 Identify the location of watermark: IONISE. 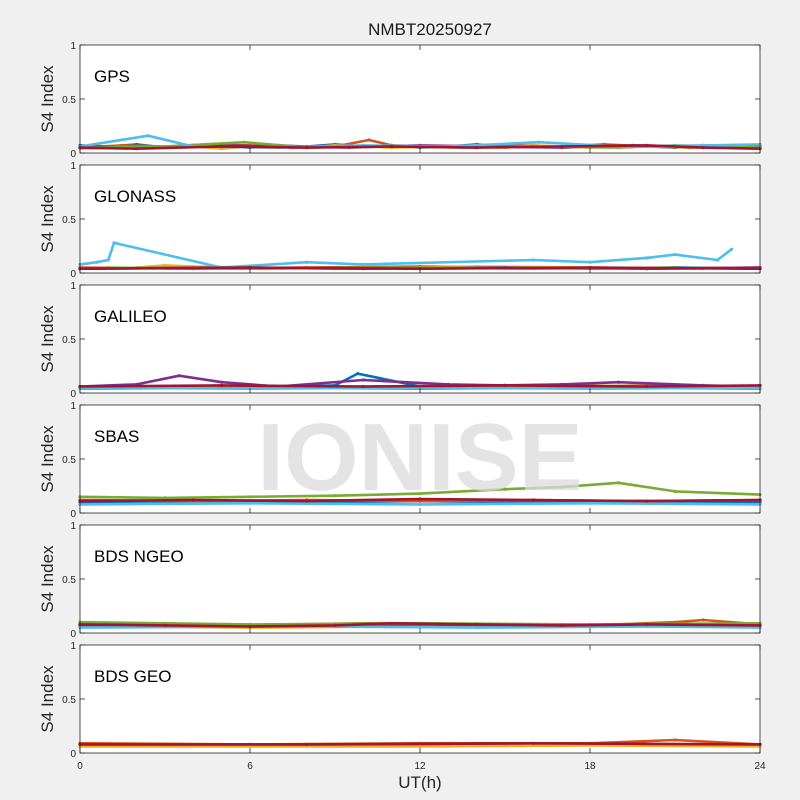
(419, 457).